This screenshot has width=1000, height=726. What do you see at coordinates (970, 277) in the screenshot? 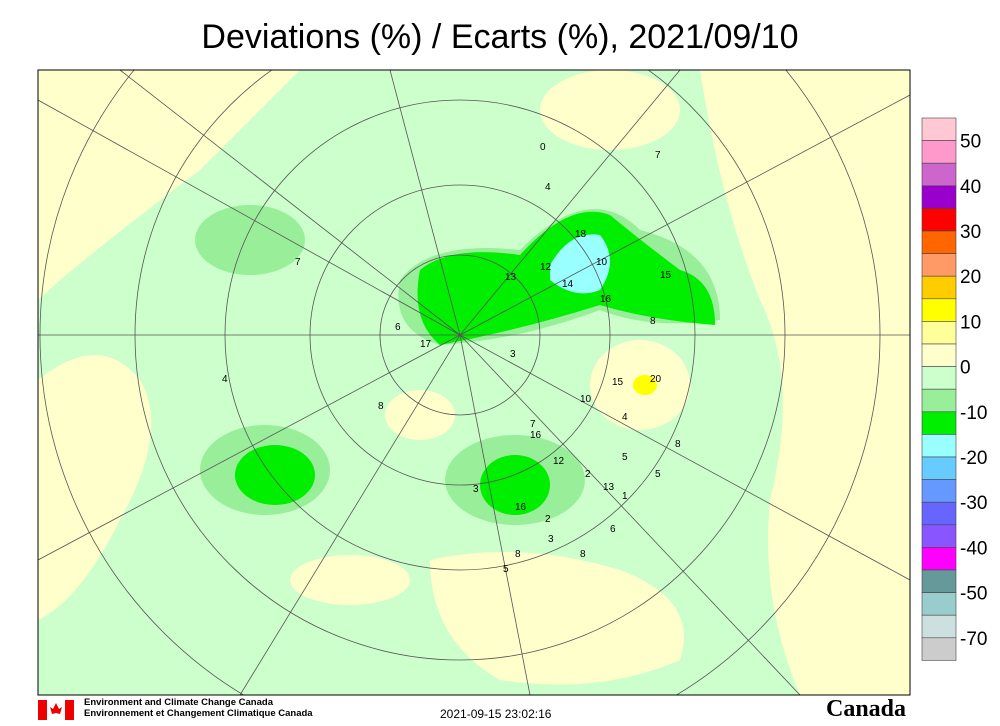
I see `legend-label: 20` at bounding box center [970, 277].